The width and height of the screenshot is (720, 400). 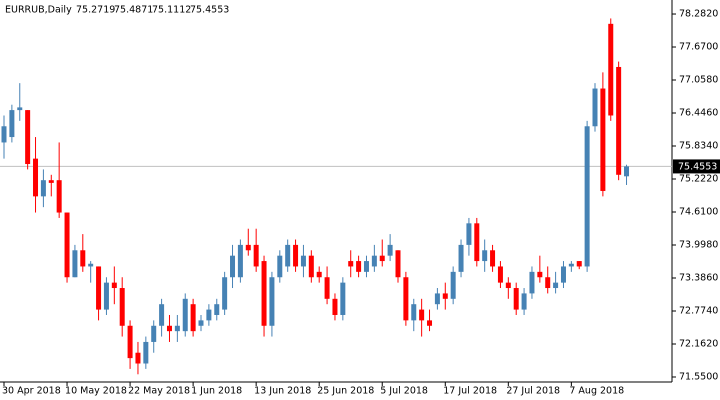 What do you see at coordinates (533, 391) in the screenshot?
I see `x-tick-label: 27 Jul 2018` at bounding box center [533, 391].